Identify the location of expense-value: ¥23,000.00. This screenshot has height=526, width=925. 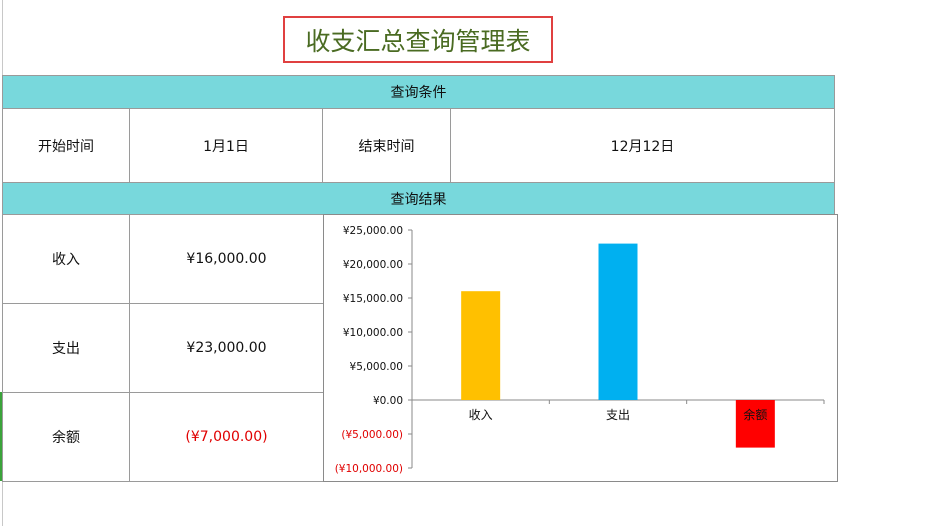
(226, 348).